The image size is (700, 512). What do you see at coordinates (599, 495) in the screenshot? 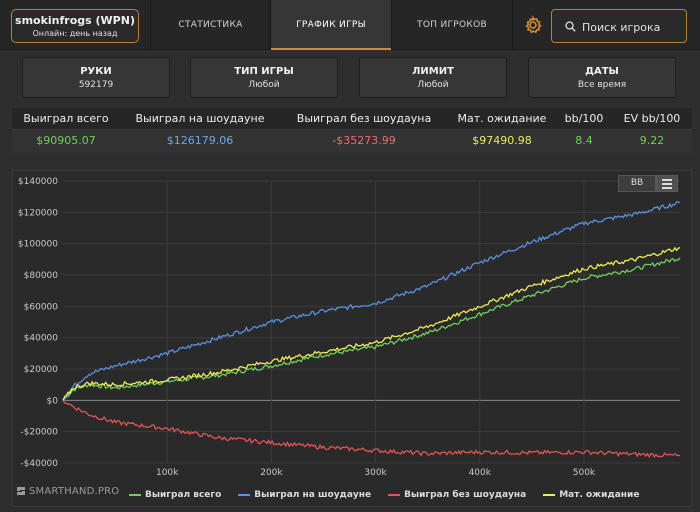
I see `legend-label: Мат. ожидание` at bounding box center [599, 495].